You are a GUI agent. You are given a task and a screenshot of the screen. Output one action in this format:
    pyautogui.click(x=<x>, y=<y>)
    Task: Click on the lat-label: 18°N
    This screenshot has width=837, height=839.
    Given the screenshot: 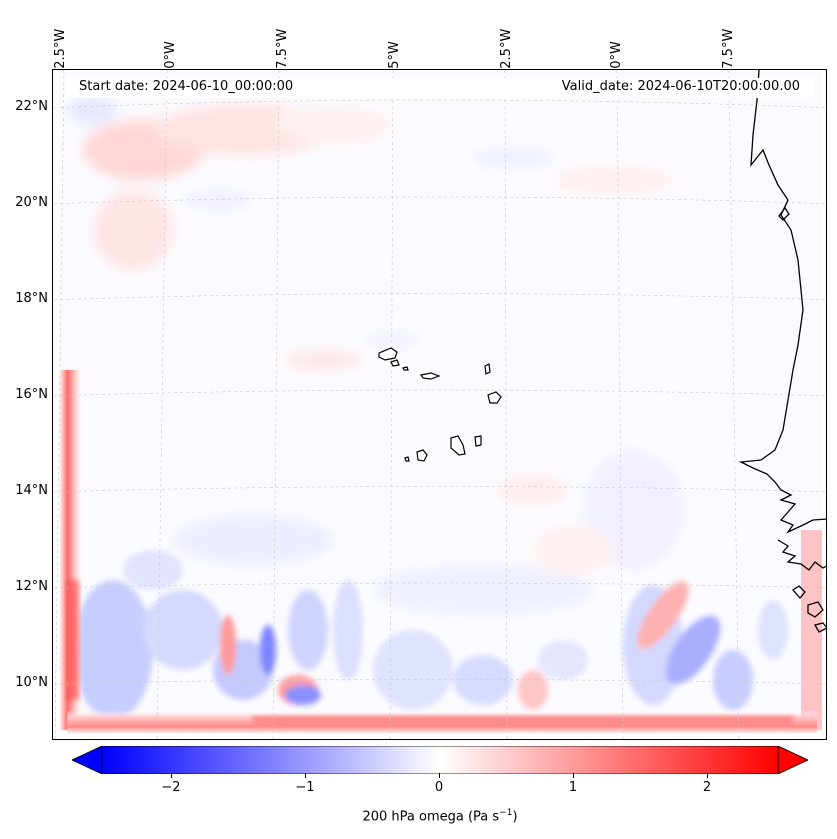 What is the action you would take?
    pyautogui.click(x=31, y=298)
    